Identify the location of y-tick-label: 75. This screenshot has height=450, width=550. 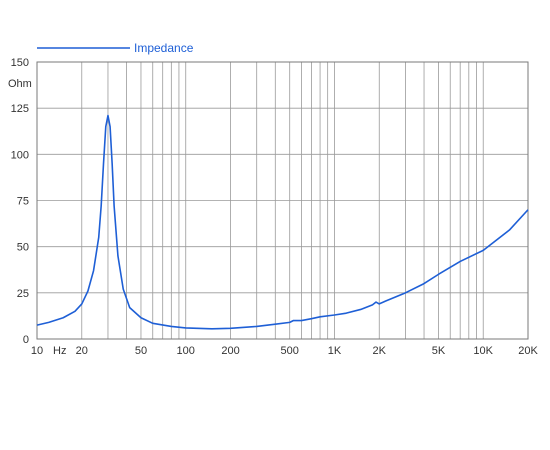
(23, 202).